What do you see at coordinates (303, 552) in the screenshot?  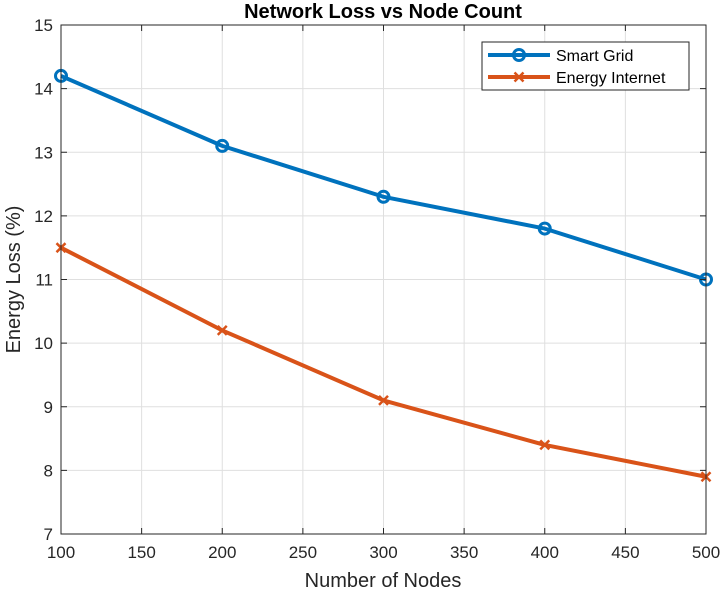 I see `x-tick-label: 250` at bounding box center [303, 552].